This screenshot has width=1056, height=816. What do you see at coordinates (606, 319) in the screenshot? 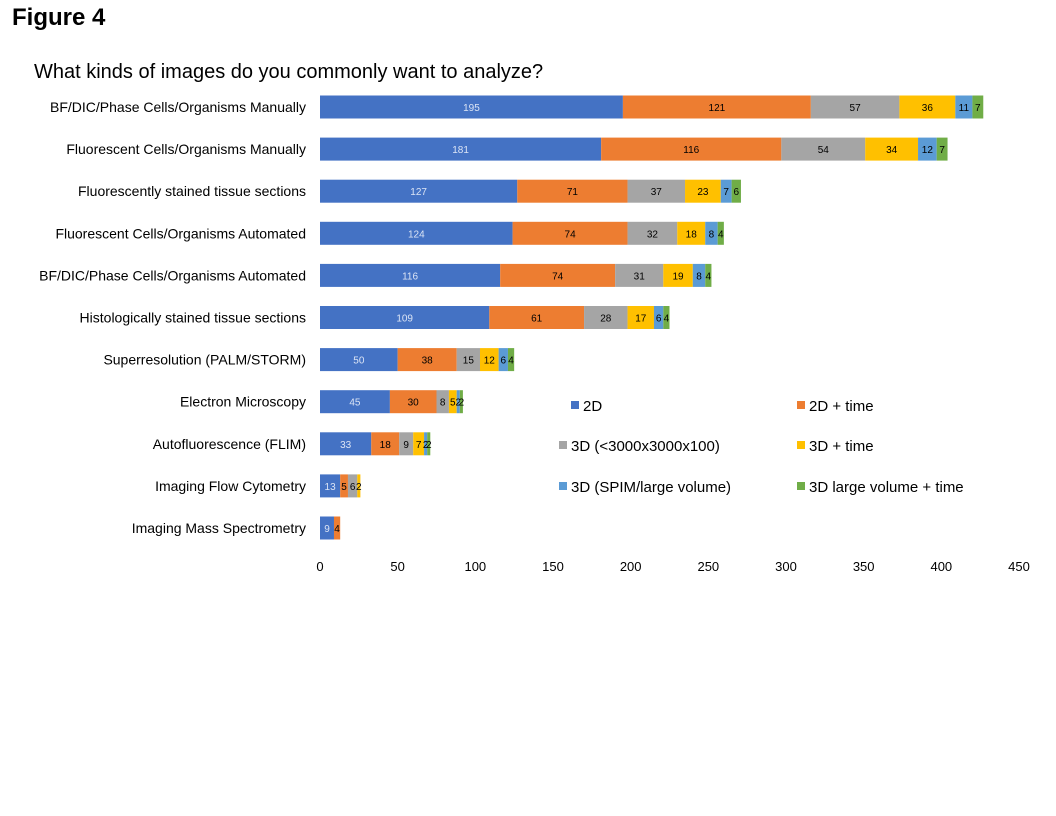
I see `data-label: 28` at bounding box center [606, 319].